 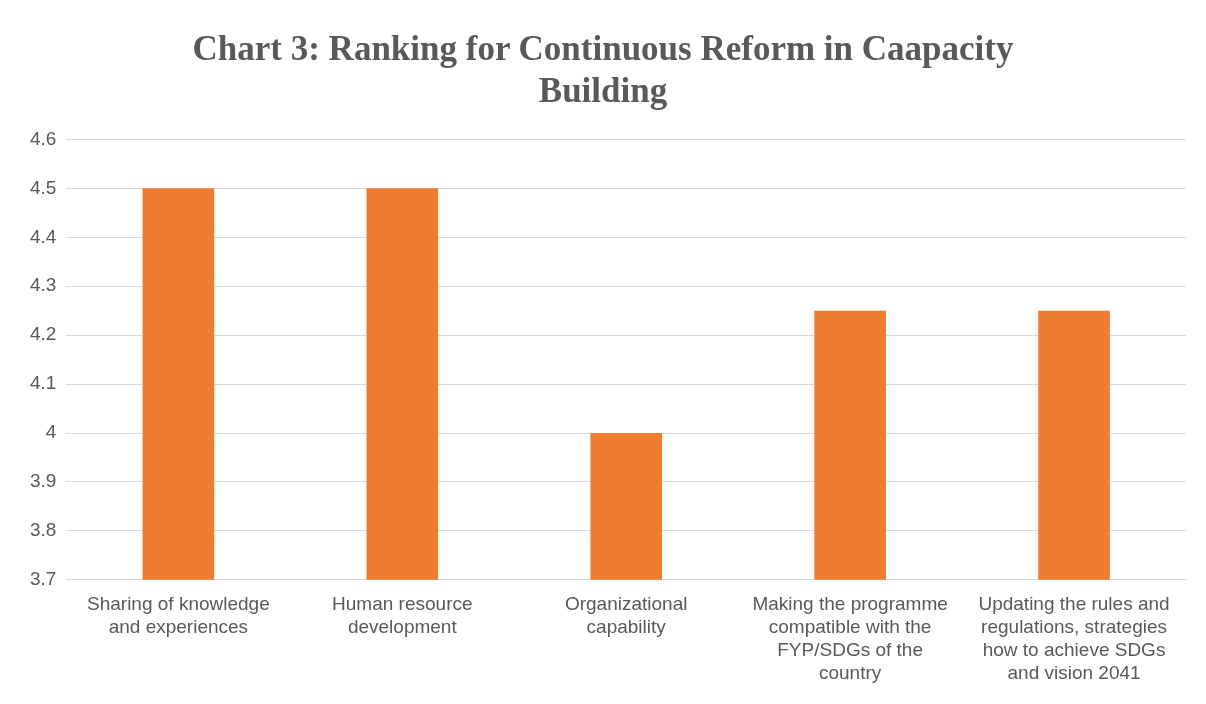 What do you see at coordinates (43, 481) in the screenshot?
I see `y-tick-label: 3.9` at bounding box center [43, 481].